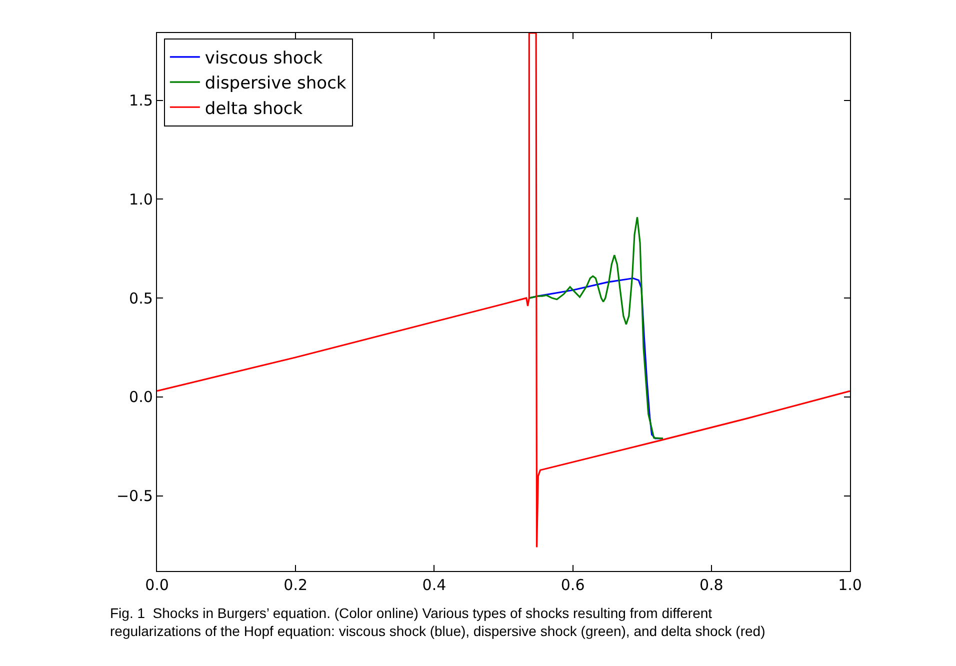 The height and width of the screenshot is (666, 956). Describe the element at coordinates (434, 585) in the screenshot. I see `x-tick-label: 0.4` at that location.